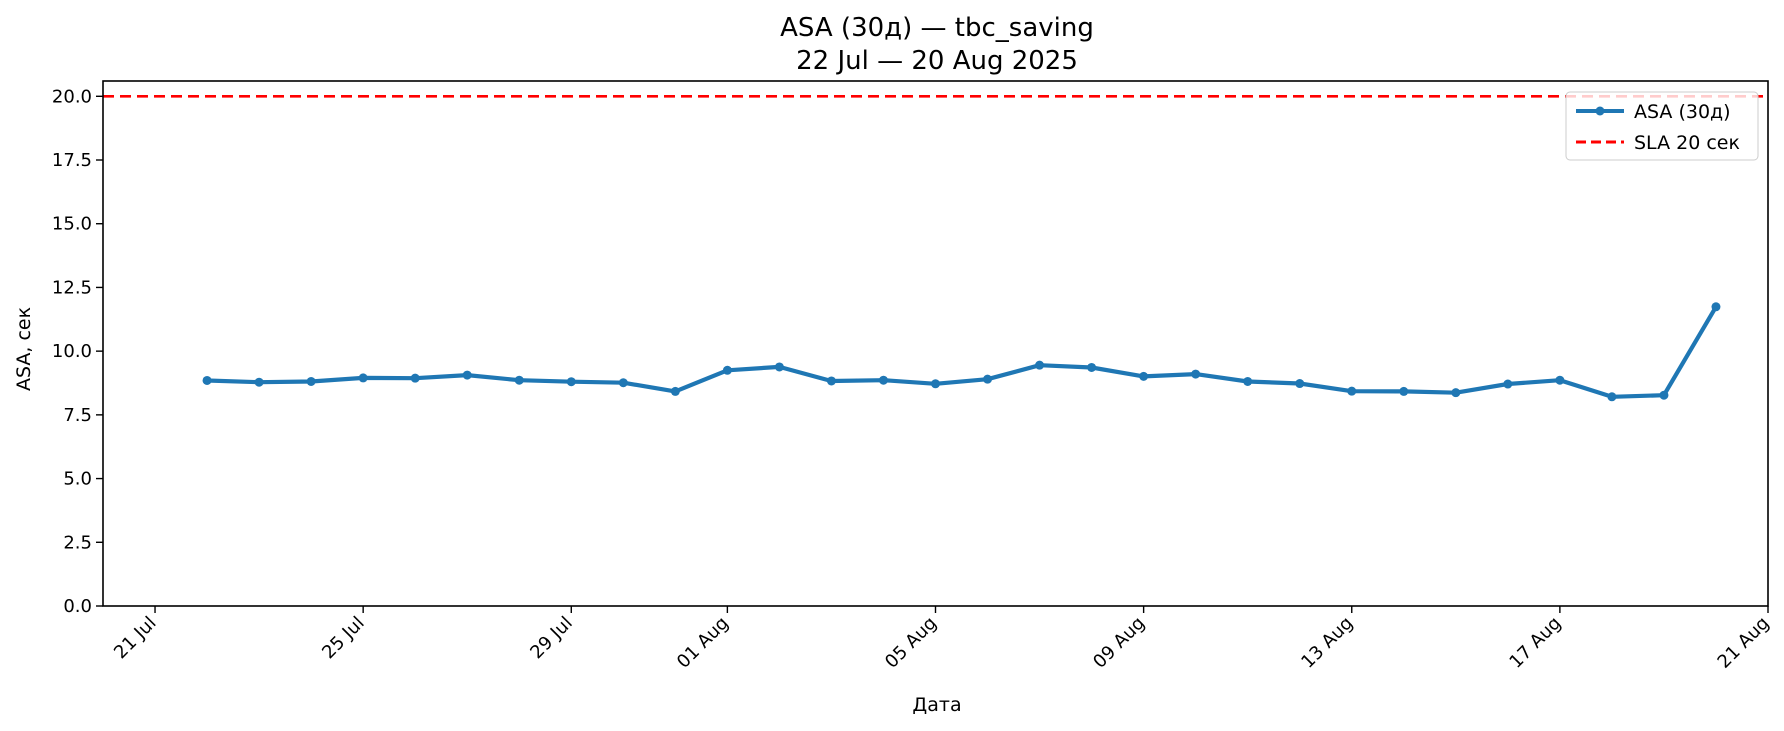  I want to click on x-tick-label: 17 Aug, so click(1535, 643).